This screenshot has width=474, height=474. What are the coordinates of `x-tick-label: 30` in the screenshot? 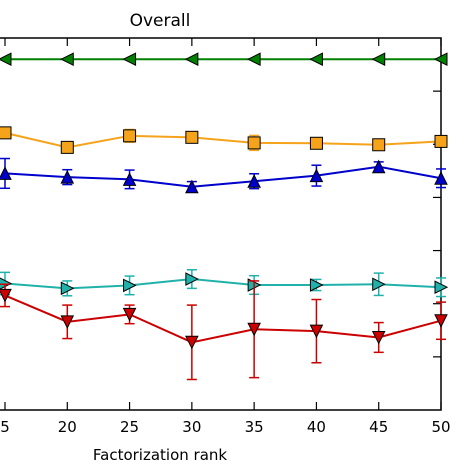 It's located at (191, 427).